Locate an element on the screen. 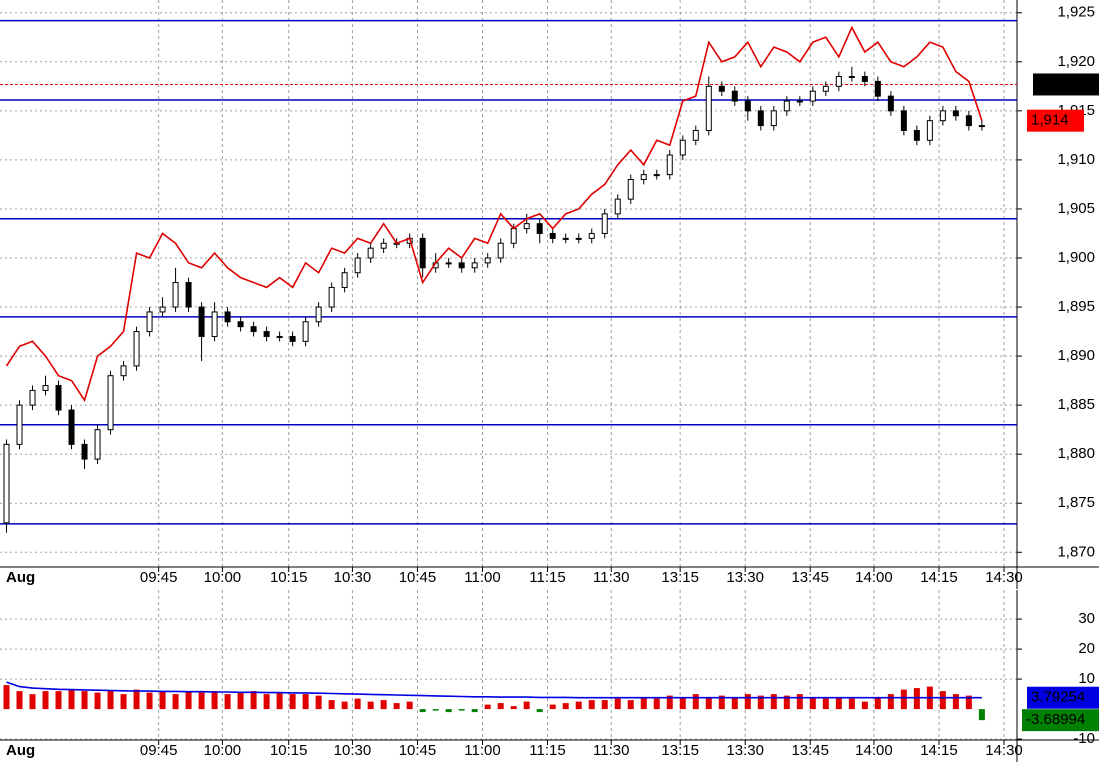 This screenshot has width=1099, height=763. y-tick-label: 1,925 is located at coordinates (1076, 12).